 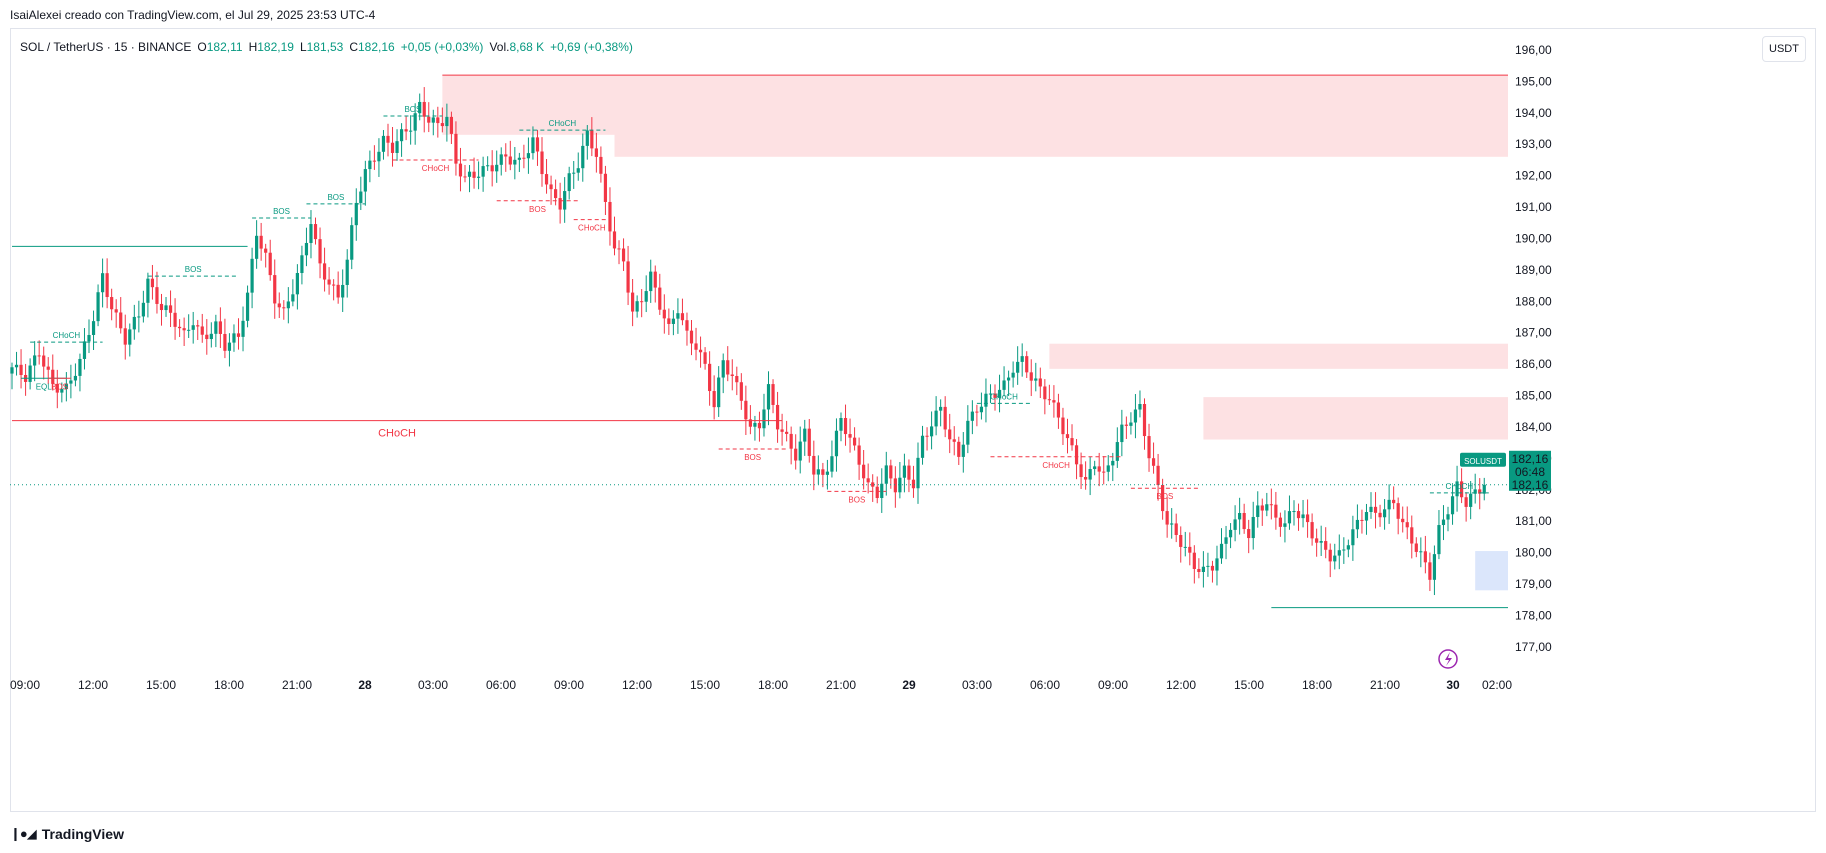 What do you see at coordinates (841, 685) in the screenshot?
I see `x-tick-label: 21:00` at bounding box center [841, 685].